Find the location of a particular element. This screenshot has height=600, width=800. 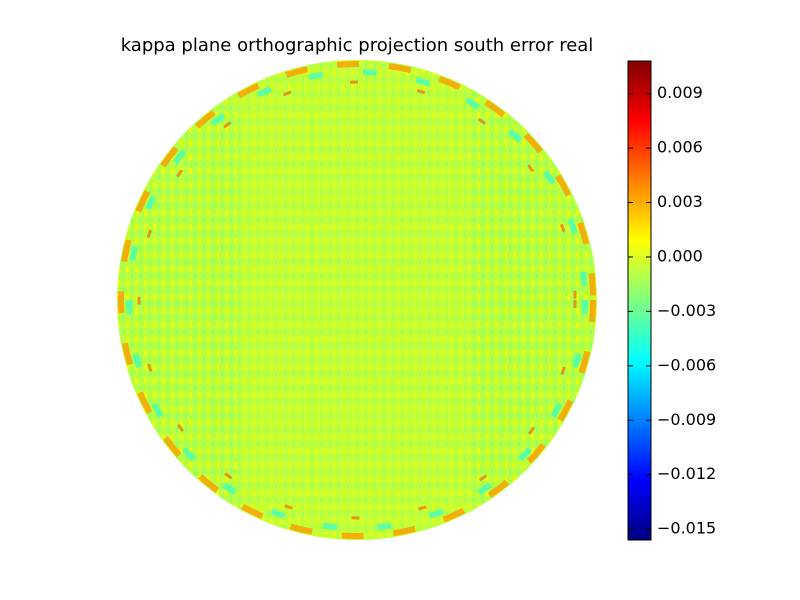

colorbar-tick-label: −0.006 is located at coordinates (686, 364).